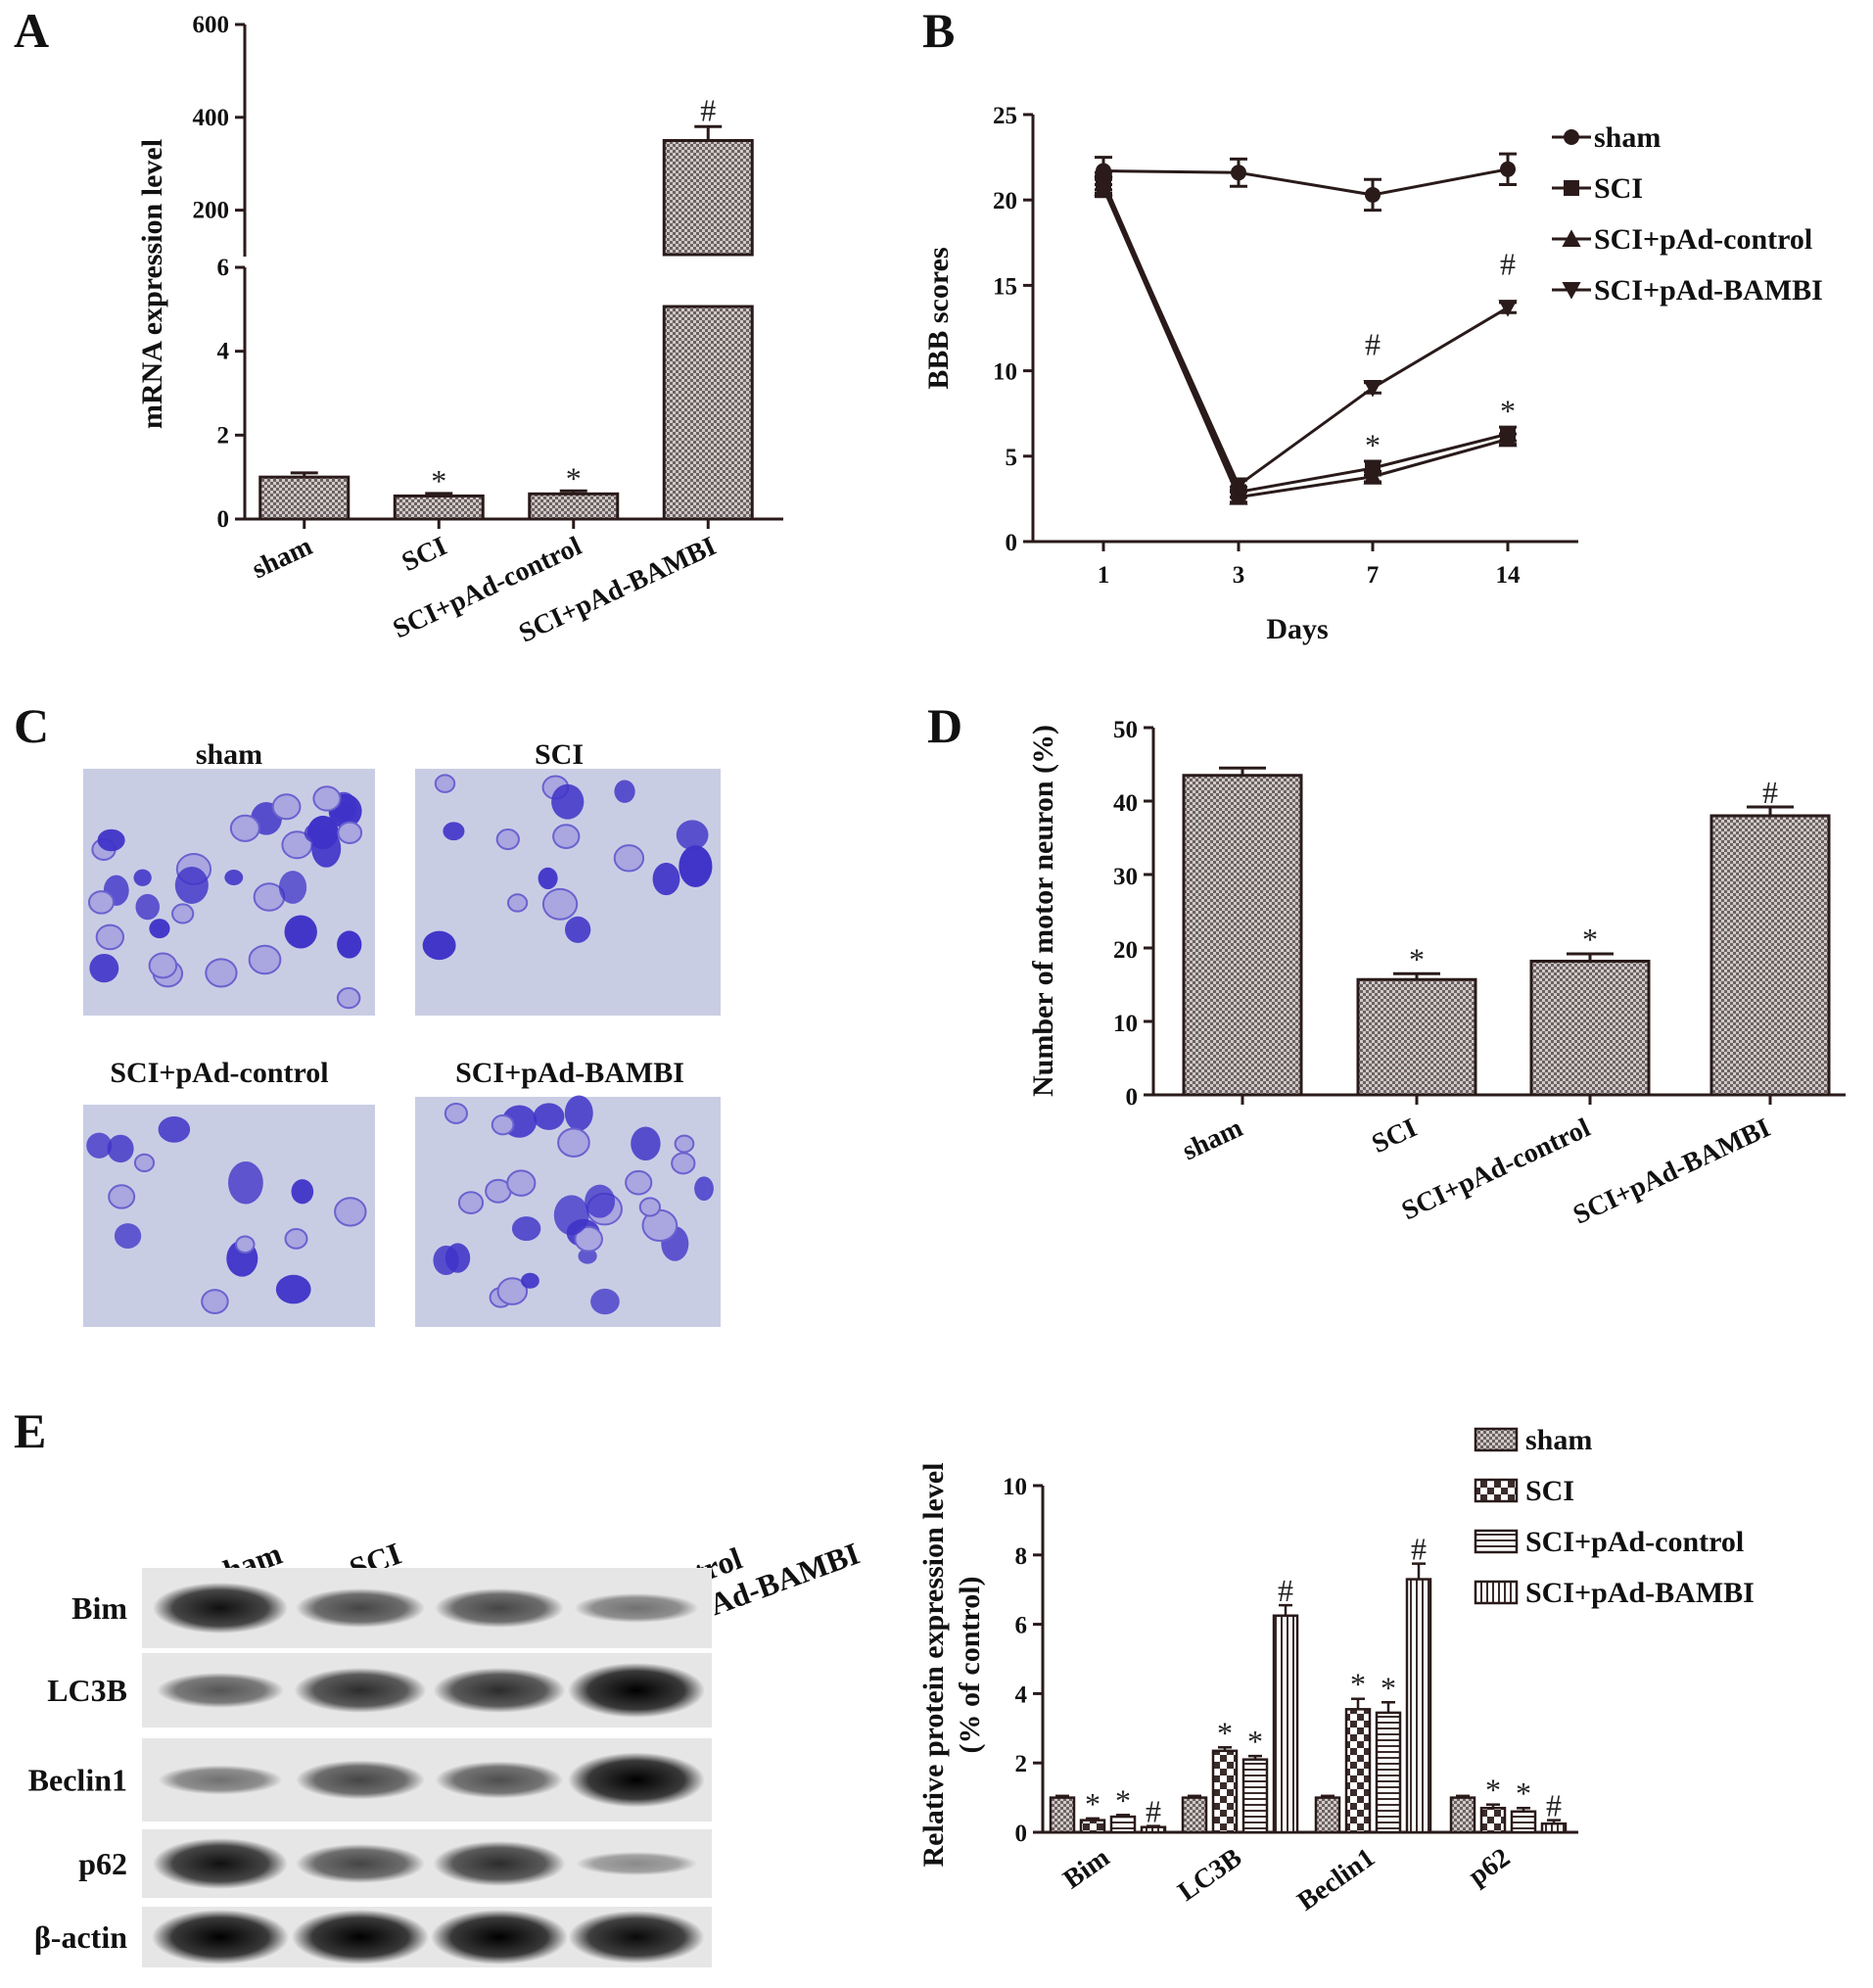 Image resolution: width=1873 pixels, height=1988 pixels. What do you see at coordinates (1672, 1171) in the screenshot?
I see `x-tick-label: SCI+pAd-BAMBI` at bounding box center [1672, 1171].